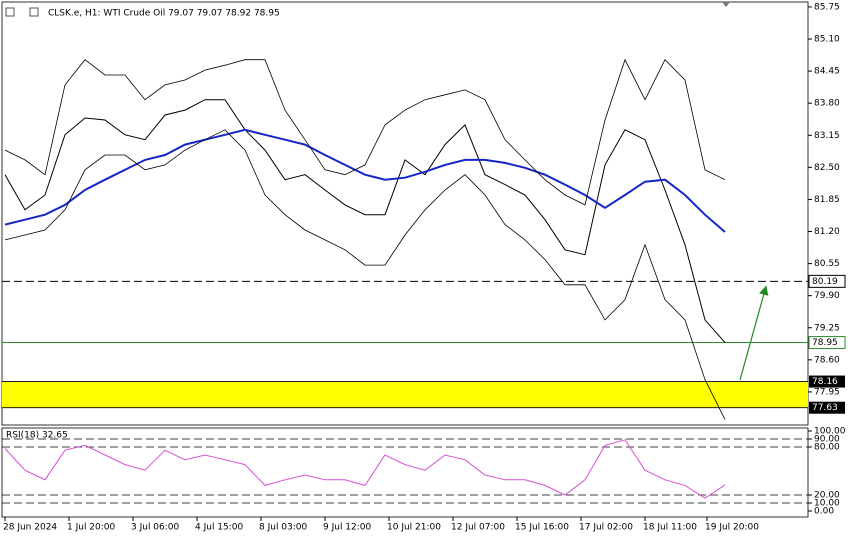 The width and height of the screenshot is (853, 538). What do you see at coordinates (30, 528) in the screenshot?
I see `x-tick-label: 28 Jun 2024` at bounding box center [30, 528].